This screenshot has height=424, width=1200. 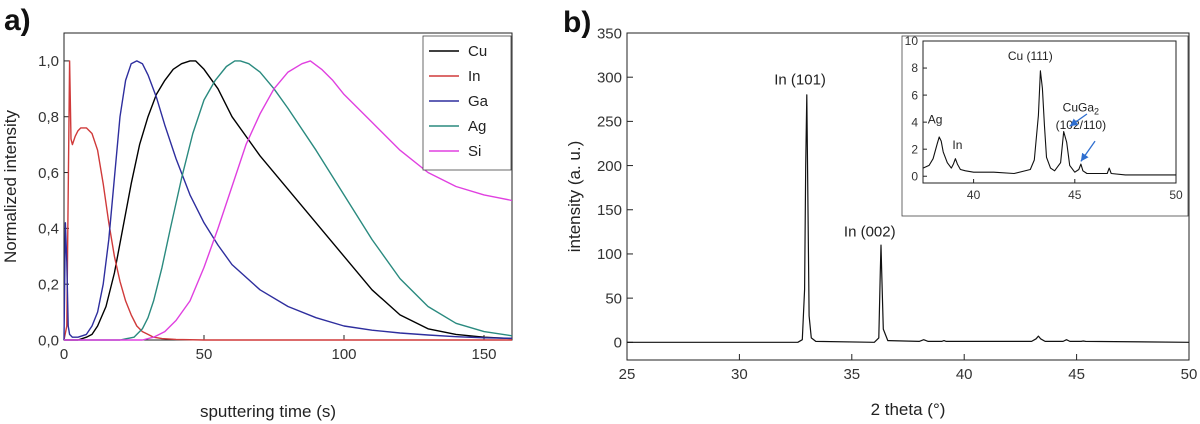 I want to click on inset-plot-frame, so click(x=1049, y=112).